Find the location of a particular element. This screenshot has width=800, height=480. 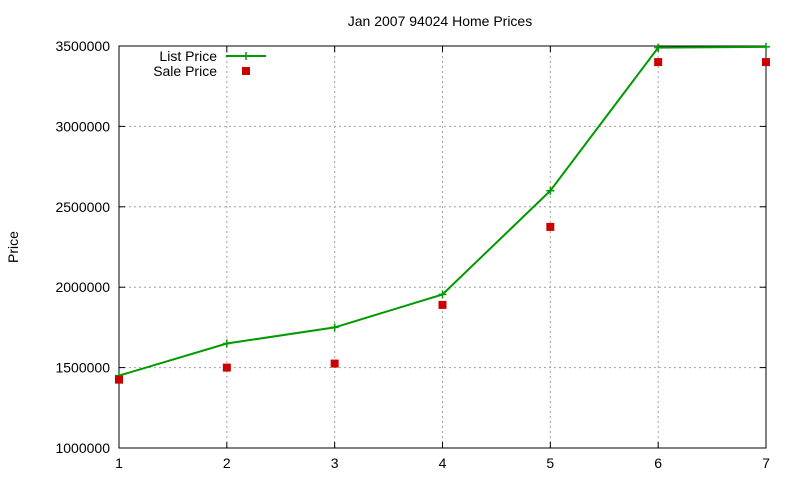

x-tick-label: 3 is located at coordinates (335, 463).